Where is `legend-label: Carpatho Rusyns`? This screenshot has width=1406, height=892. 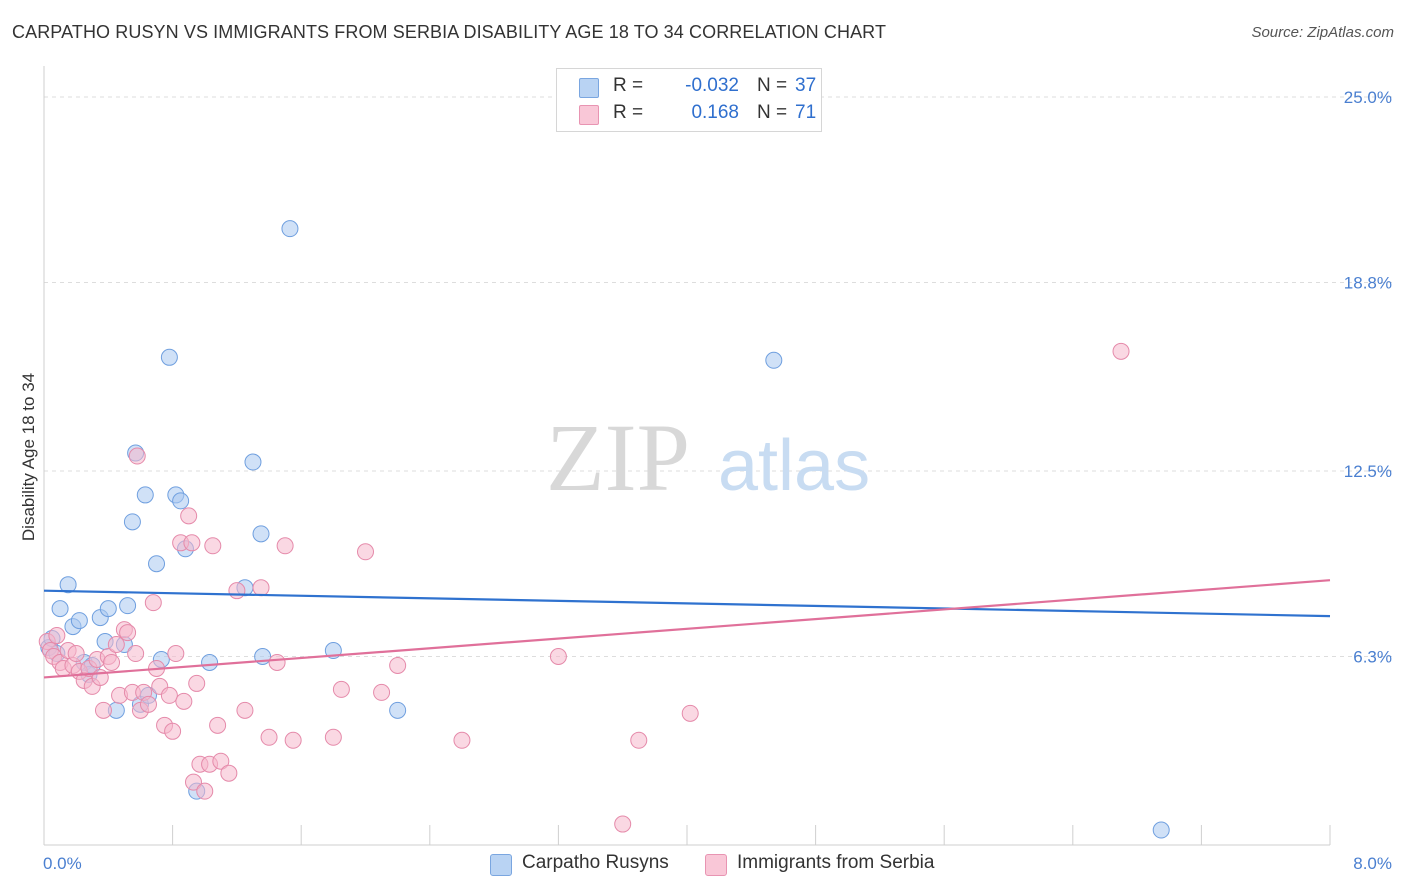
legend-label: Carpatho Rusyns is located at coordinates (595, 862).